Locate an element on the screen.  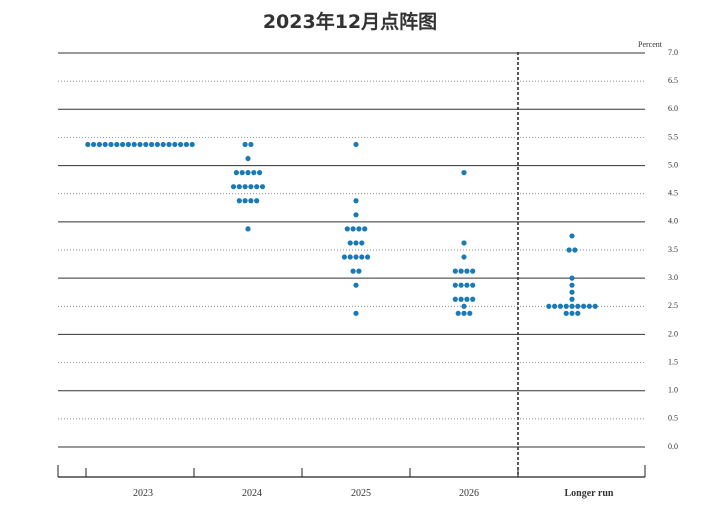
y-tick-label: 1.0 is located at coordinates (673, 390).